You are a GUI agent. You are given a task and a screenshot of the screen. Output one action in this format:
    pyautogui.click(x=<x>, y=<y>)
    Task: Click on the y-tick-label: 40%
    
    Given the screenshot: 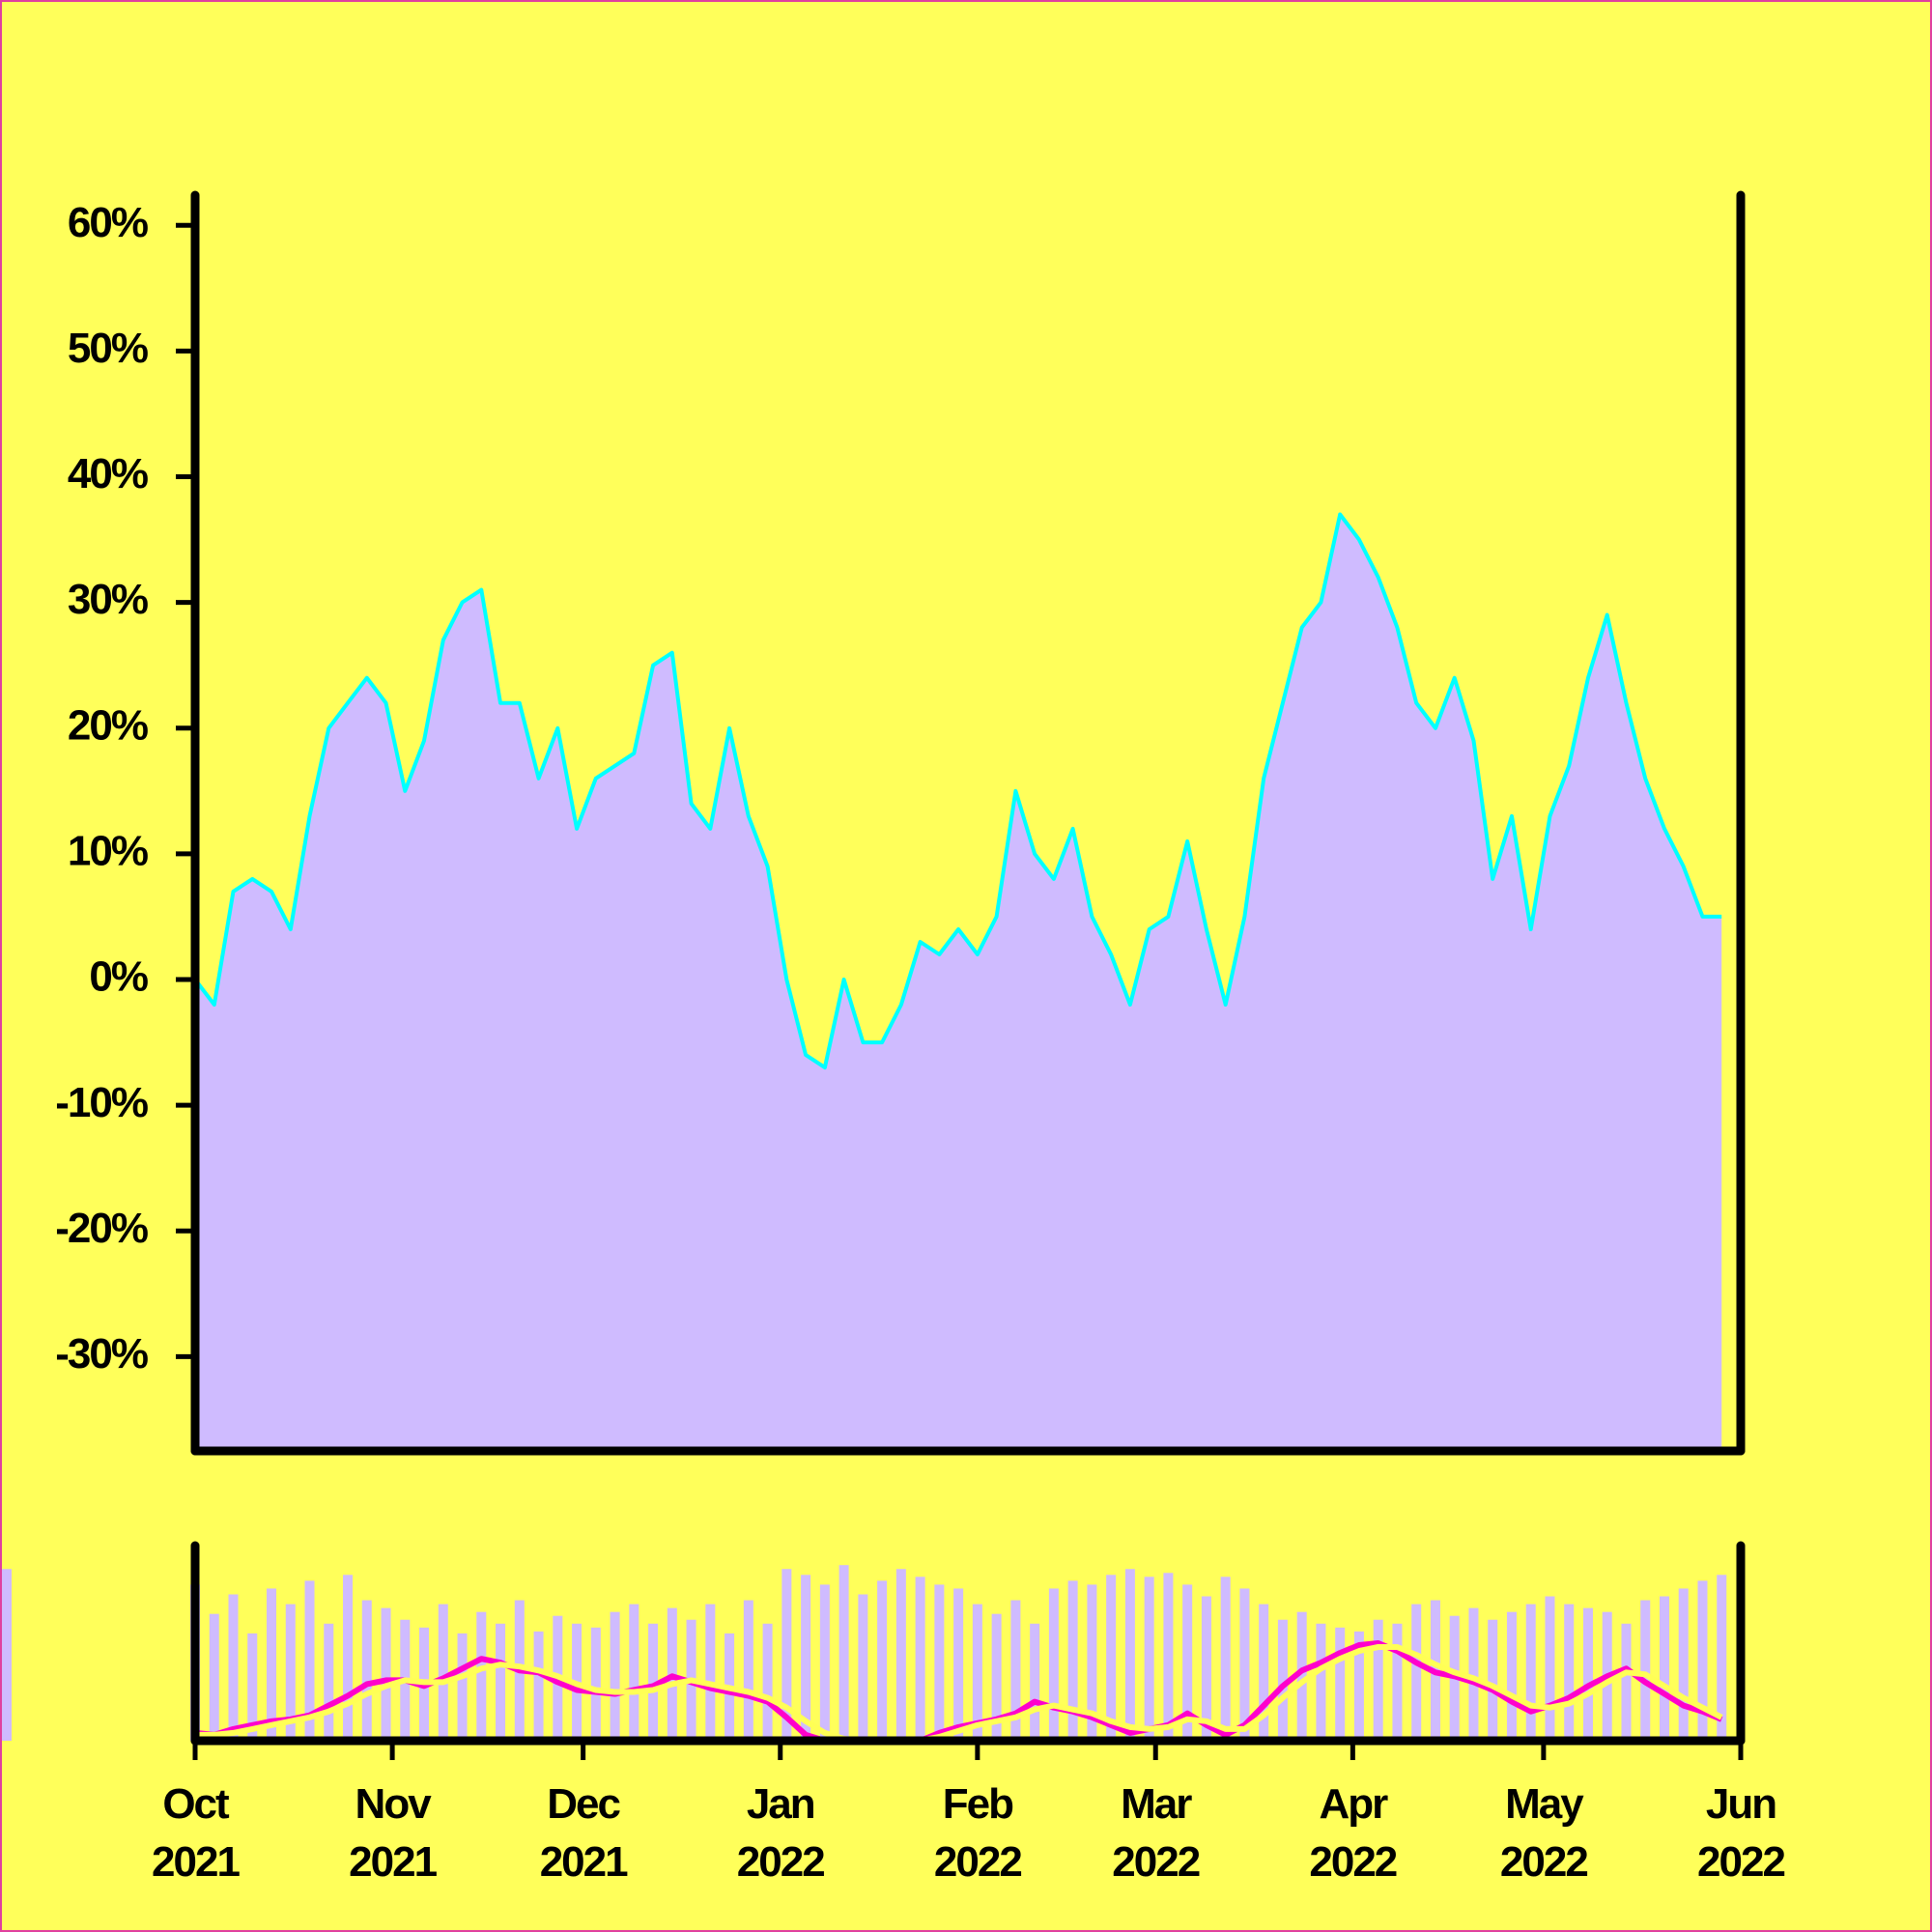 What is the action you would take?
    pyautogui.click(x=108, y=473)
    